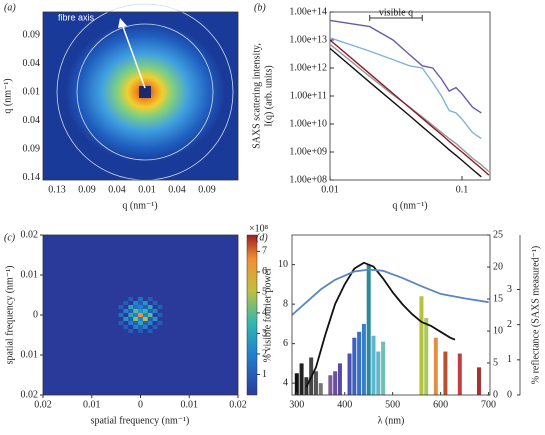 This screenshot has width=545, height=435. I want to click on y-axis-label: q (nm⁻¹), so click(7, 95).